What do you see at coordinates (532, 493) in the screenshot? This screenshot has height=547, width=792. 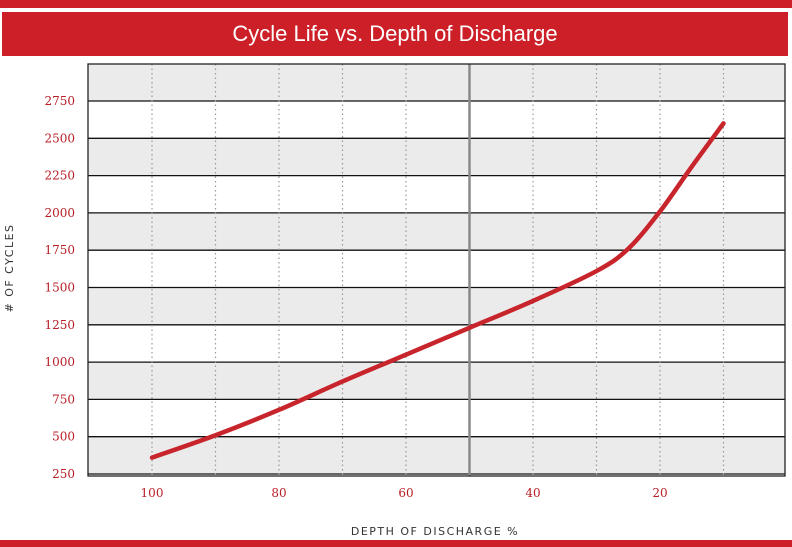 I see `x-tick-label: 40` at bounding box center [532, 493].